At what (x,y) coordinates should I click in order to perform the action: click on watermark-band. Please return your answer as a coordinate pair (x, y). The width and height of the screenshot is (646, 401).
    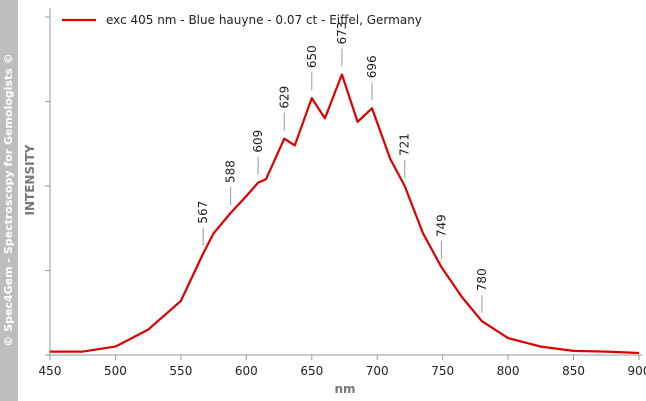
    Looking at the image, I should click on (9, 200).